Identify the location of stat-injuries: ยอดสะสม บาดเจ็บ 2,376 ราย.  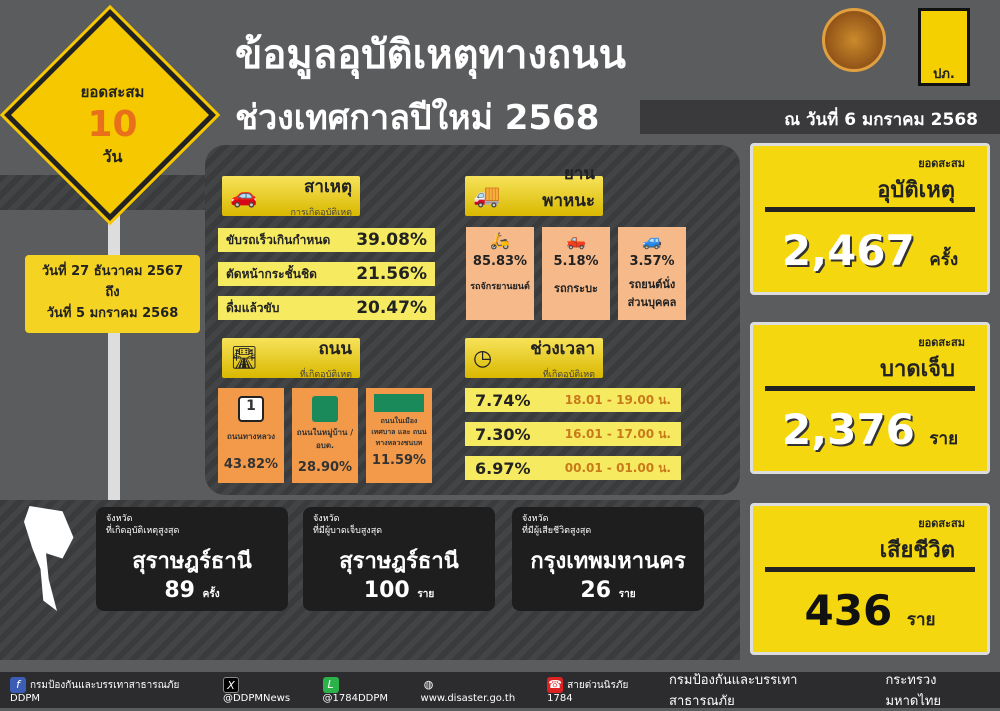
(870, 398).